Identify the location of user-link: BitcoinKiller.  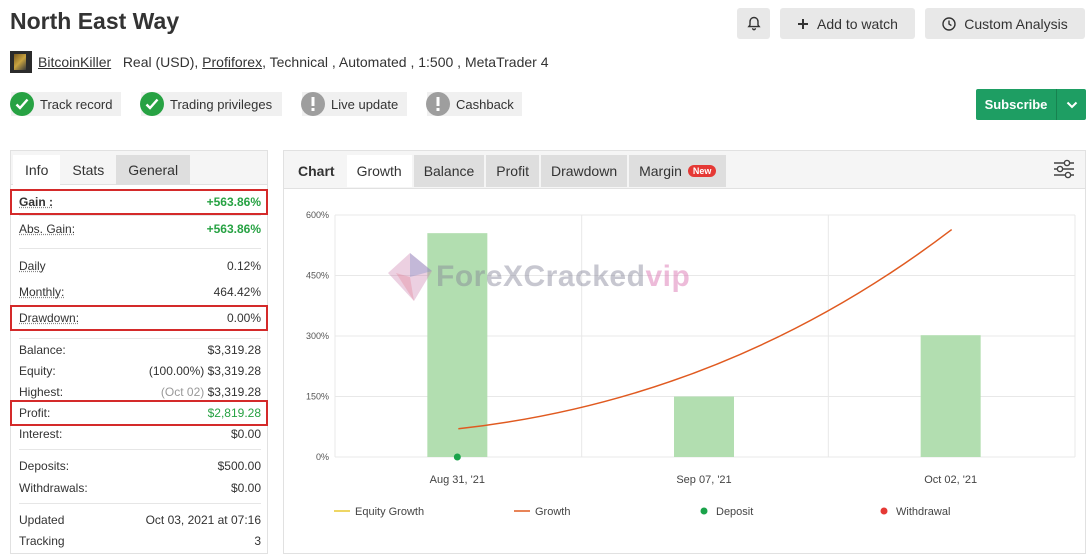
(75, 62).